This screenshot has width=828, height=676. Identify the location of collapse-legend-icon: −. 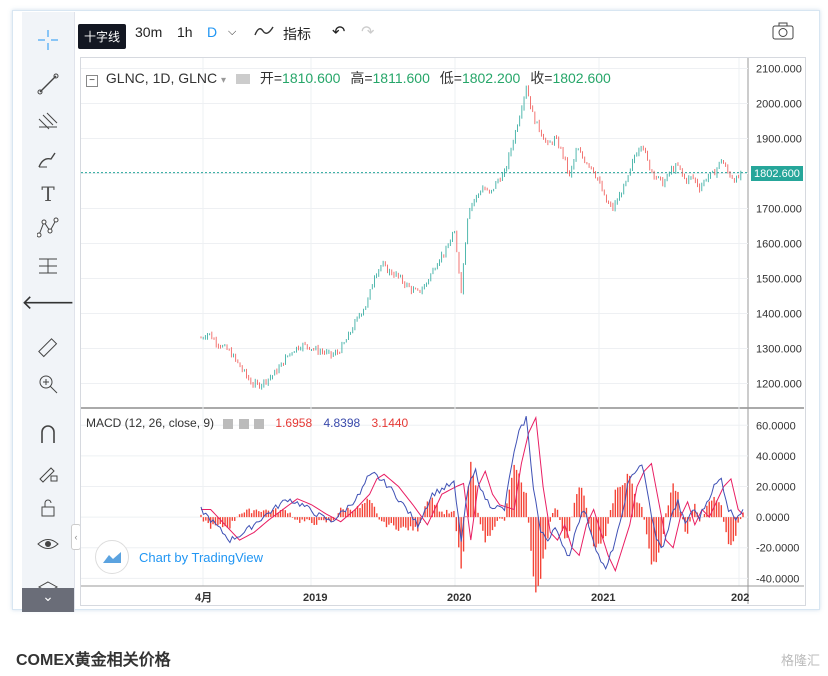
(92, 81).